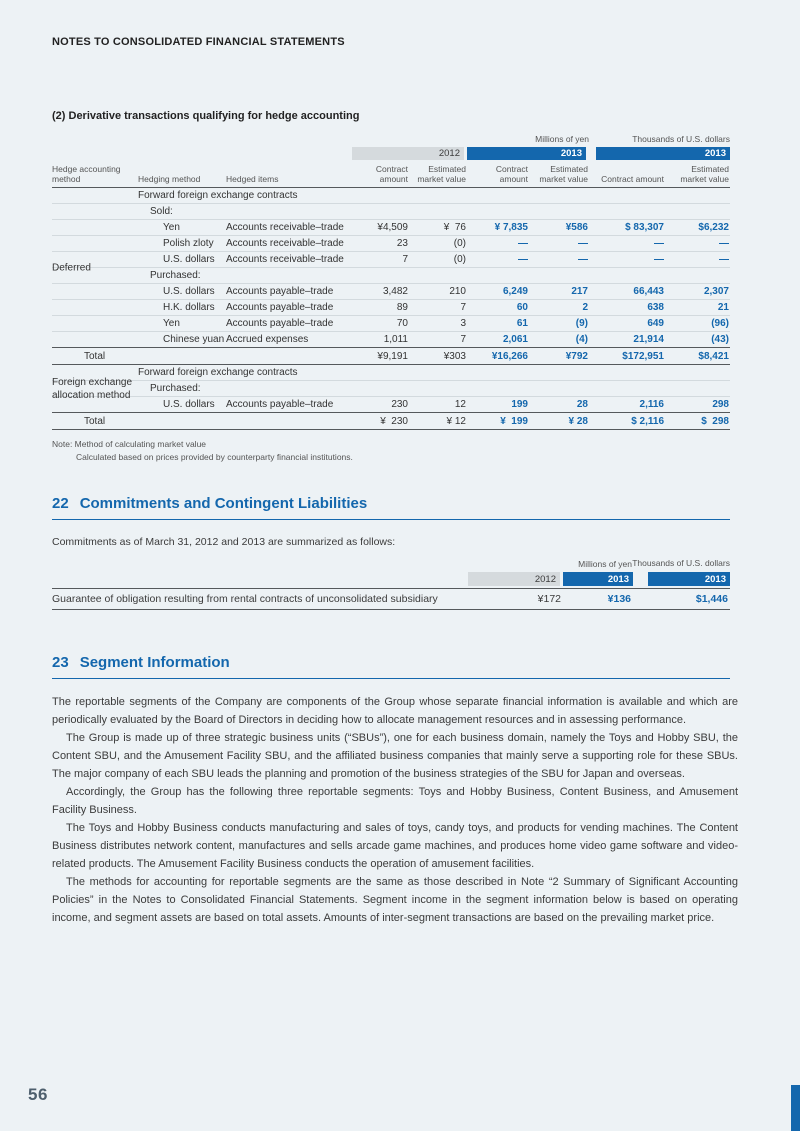 Image resolution: width=800 pixels, height=1131 pixels. I want to click on year-band-usd-2013: 2013, so click(663, 153).